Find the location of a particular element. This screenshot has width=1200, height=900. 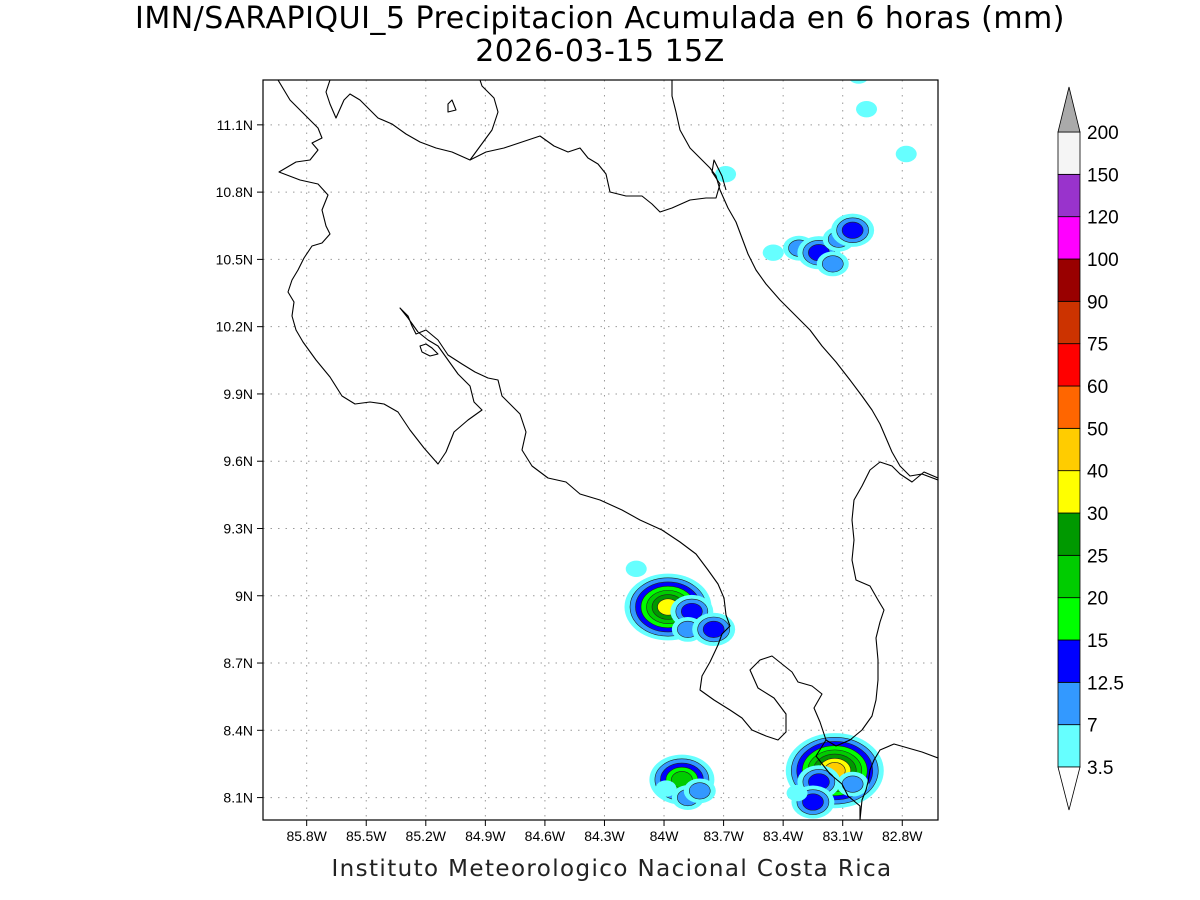

lon-tick-label: 82.8W is located at coordinates (902, 836).